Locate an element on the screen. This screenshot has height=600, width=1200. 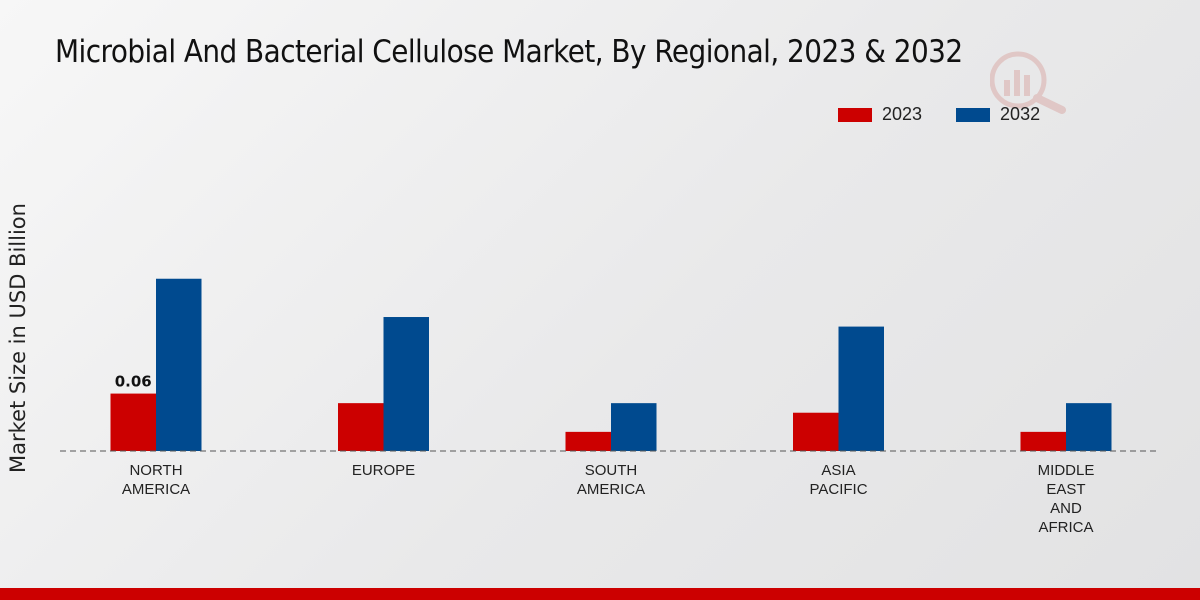
legend: 2023 2032 is located at coordinates (956, 114).